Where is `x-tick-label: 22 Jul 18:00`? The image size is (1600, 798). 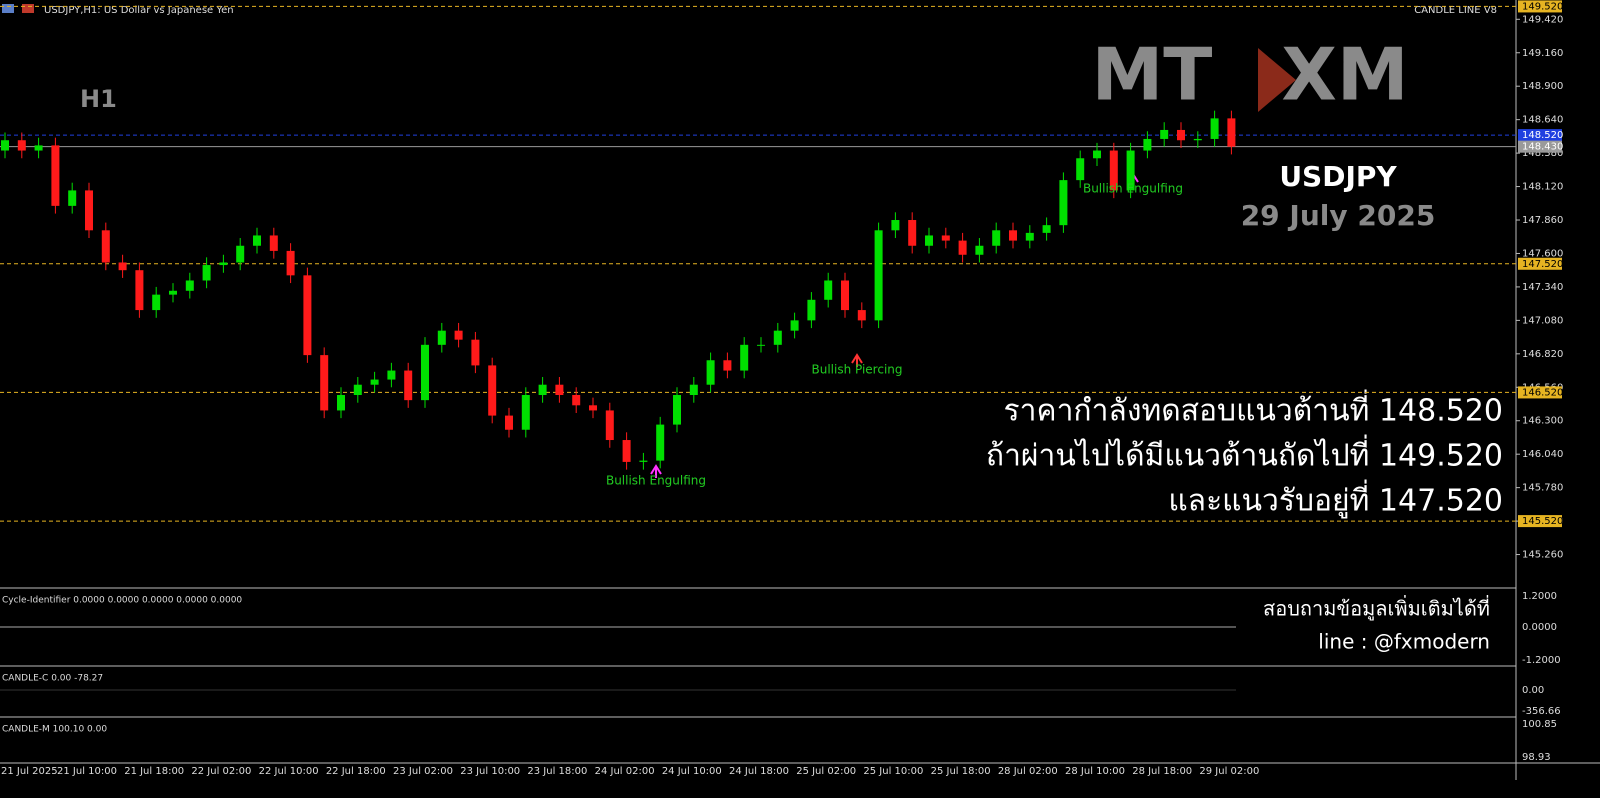
x-tick-label: 22 Jul 18:00 is located at coordinates (356, 771).